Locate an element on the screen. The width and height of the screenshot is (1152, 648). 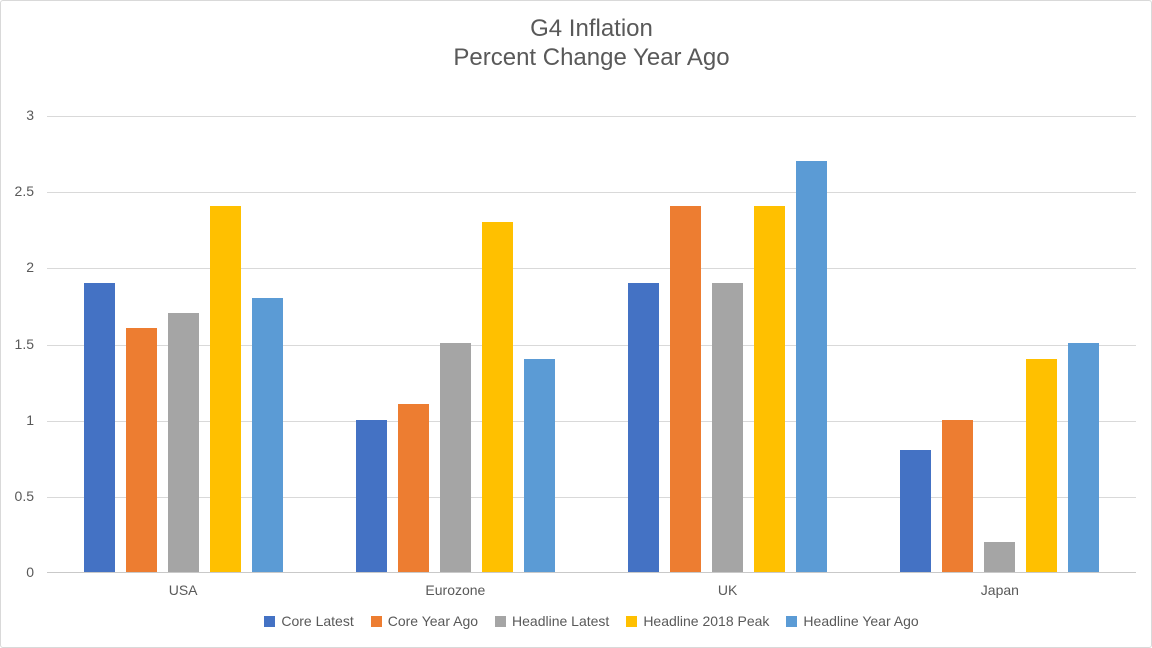
y-tick-label-1.5: 1.5 is located at coordinates (24, 343).